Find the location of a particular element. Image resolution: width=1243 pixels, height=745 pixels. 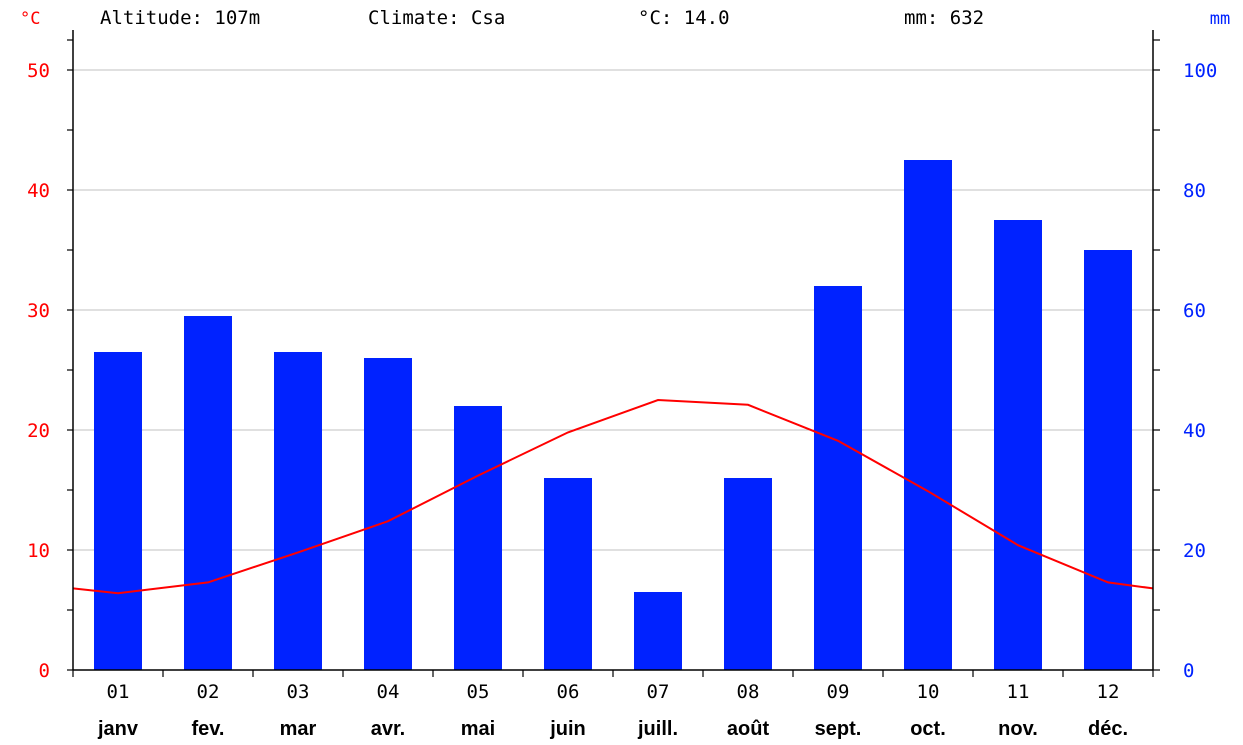

left-tick-label: 40 is located at coordinates (38, 191).